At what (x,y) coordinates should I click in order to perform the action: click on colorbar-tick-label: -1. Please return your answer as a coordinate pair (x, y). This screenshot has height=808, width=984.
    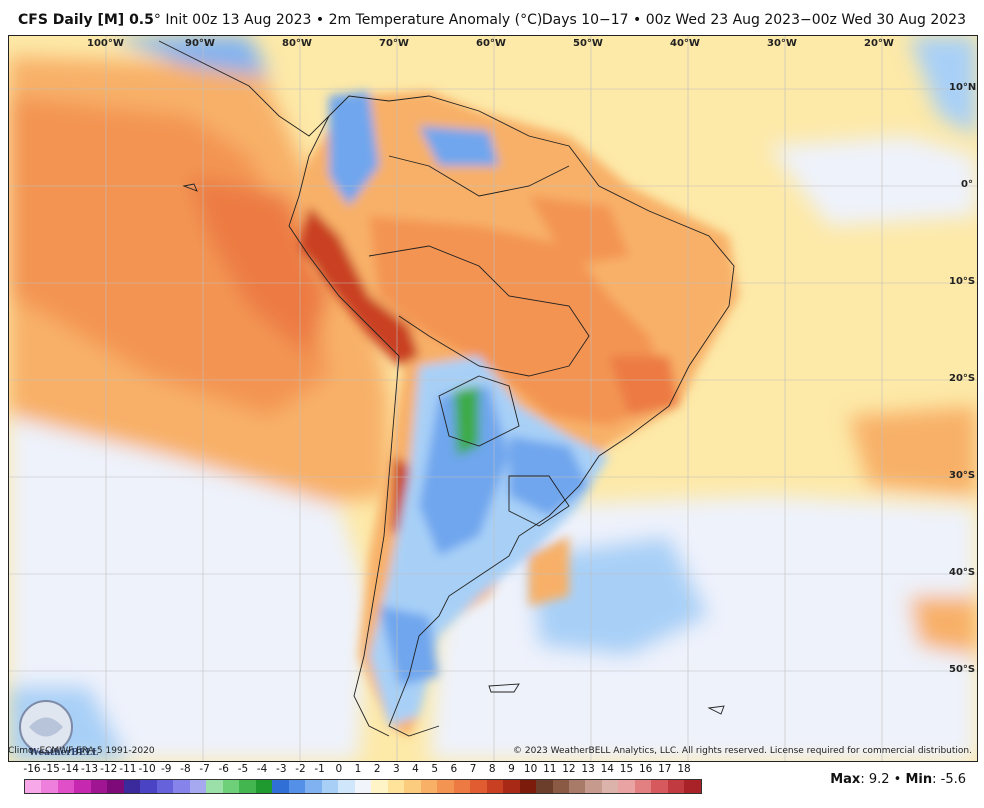
    Looking at the image, I should click on (319, 769).